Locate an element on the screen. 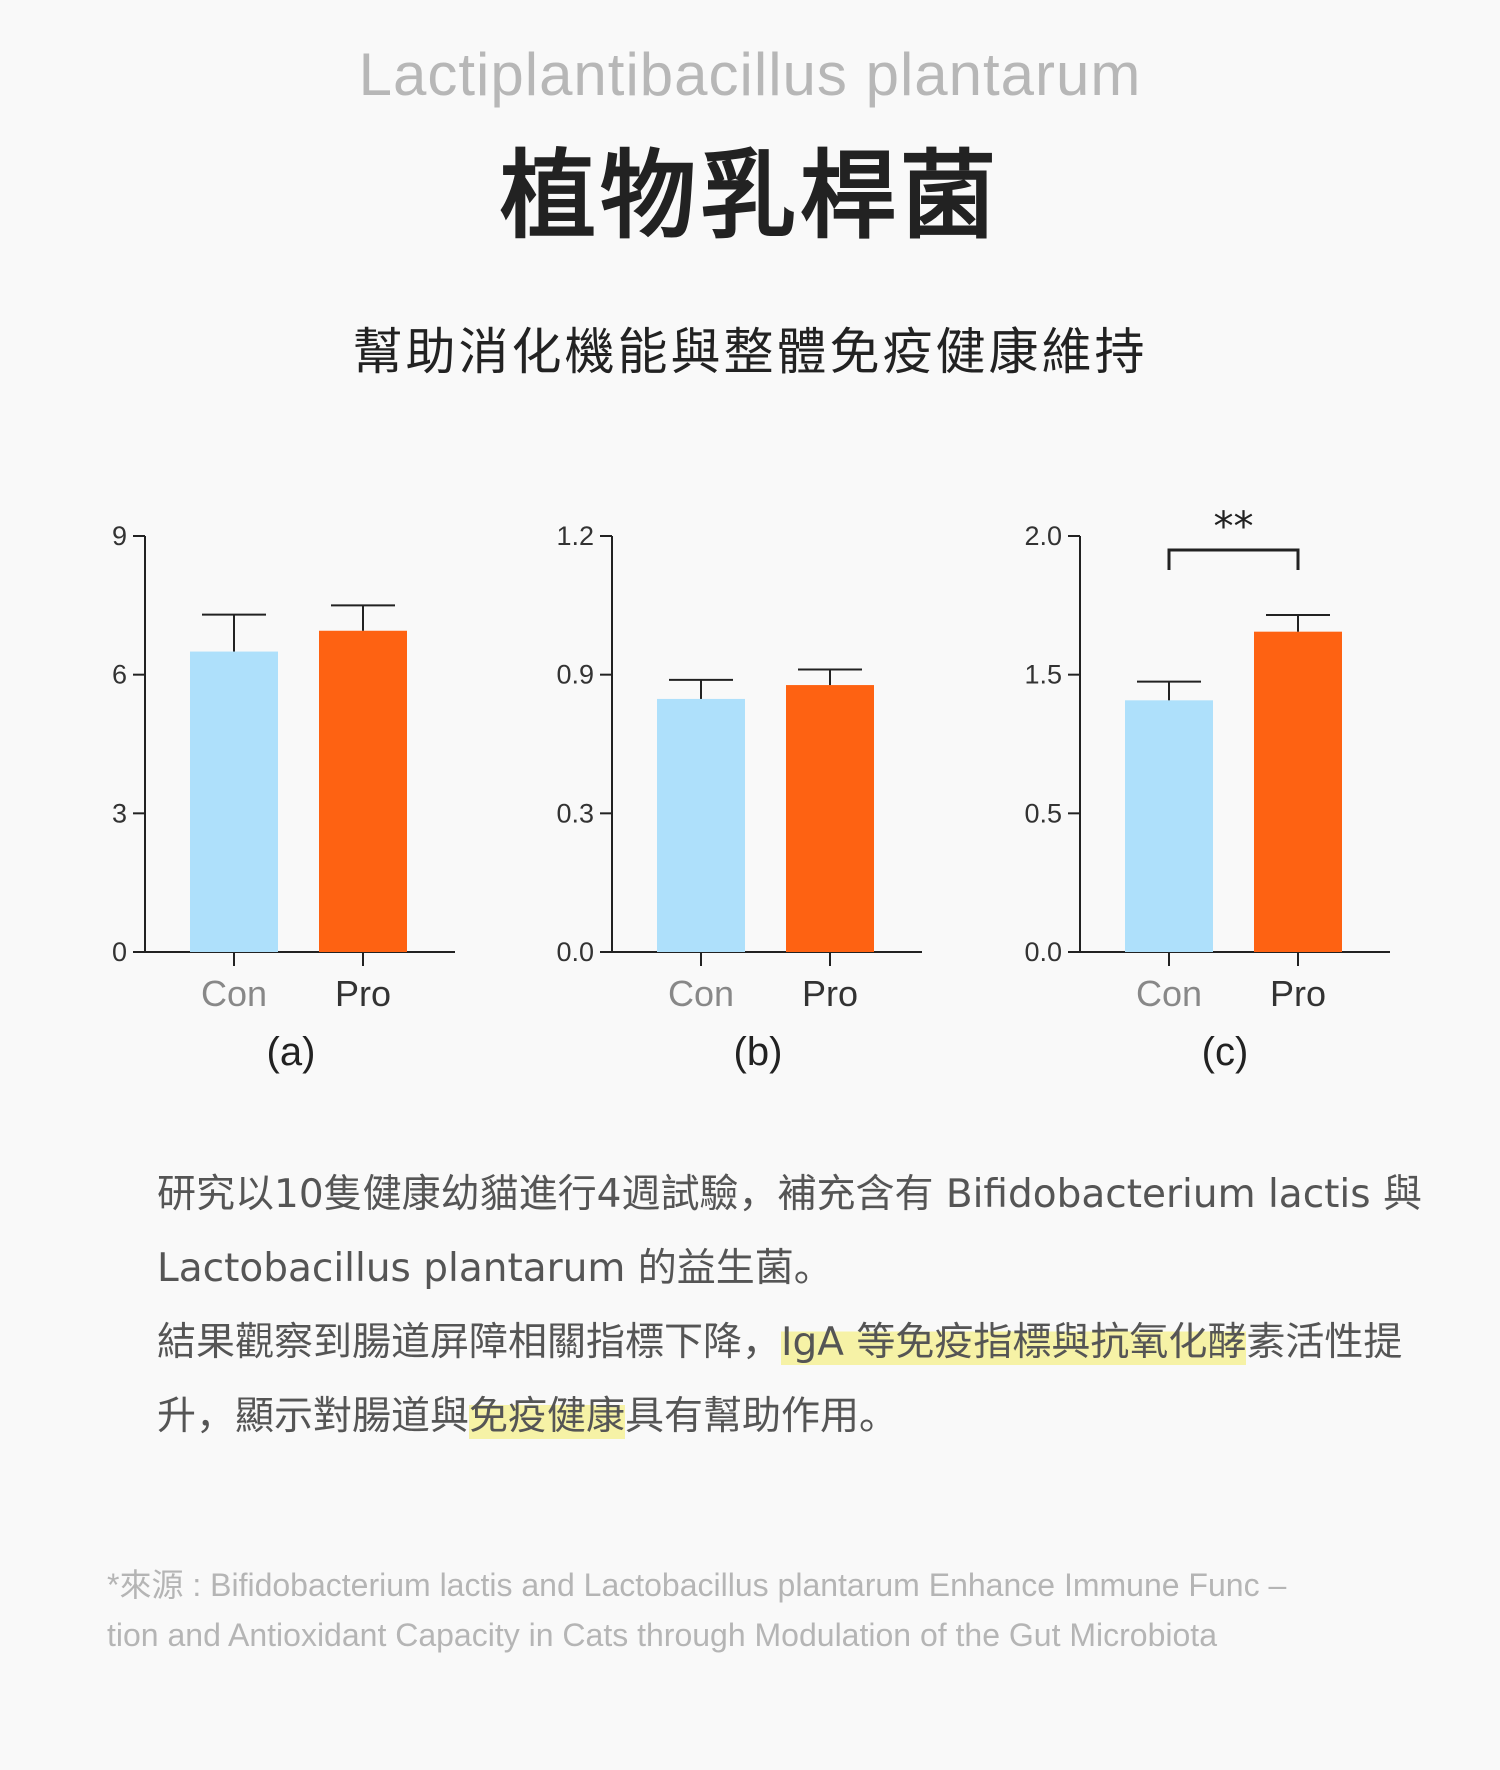 Image resolution: width=1500 pixels, height=1770 pixels. description-text: 結果觀察到腸道屏障相關指標下降， is located at coordinates (469, 1342).